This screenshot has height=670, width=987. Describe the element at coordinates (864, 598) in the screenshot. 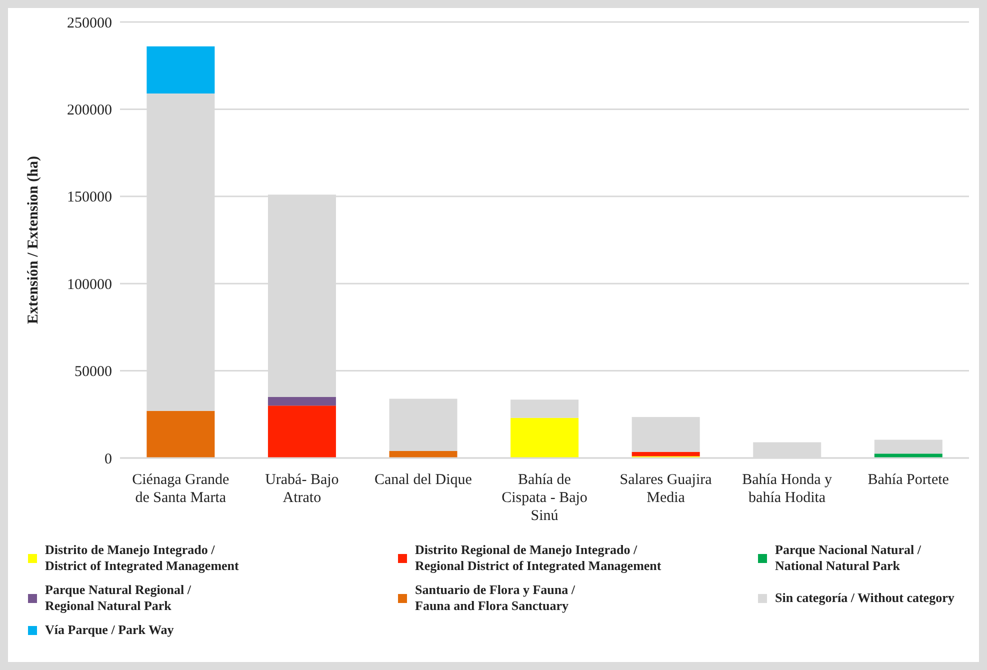

I see `legend-label: Sin categoría / Without category` at that location.